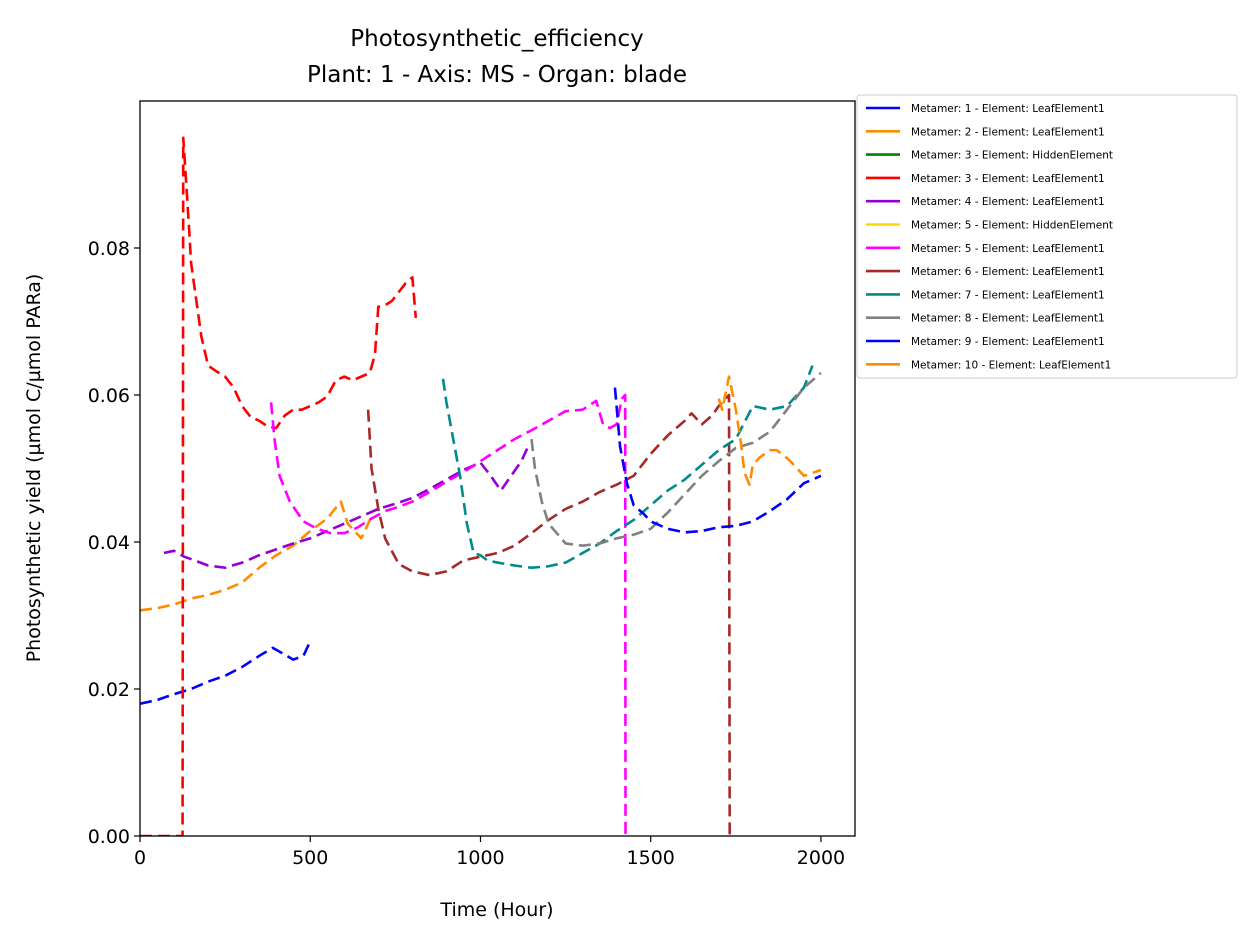 This screenshot has width=1257, height=943. Describe the element at coordinates (1008, 179) in the screenshot. I see `legend-entry: Metamer: 3 - Element: LeafElement1` at that location.